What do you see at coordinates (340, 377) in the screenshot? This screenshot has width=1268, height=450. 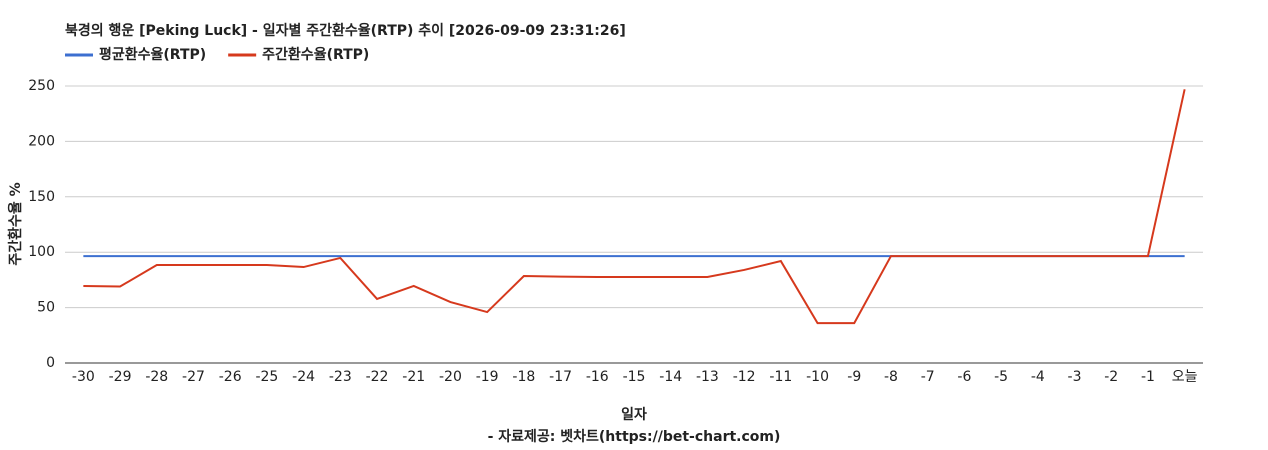 I see `x-tick-label: -23` at bounding box center [340, 377].